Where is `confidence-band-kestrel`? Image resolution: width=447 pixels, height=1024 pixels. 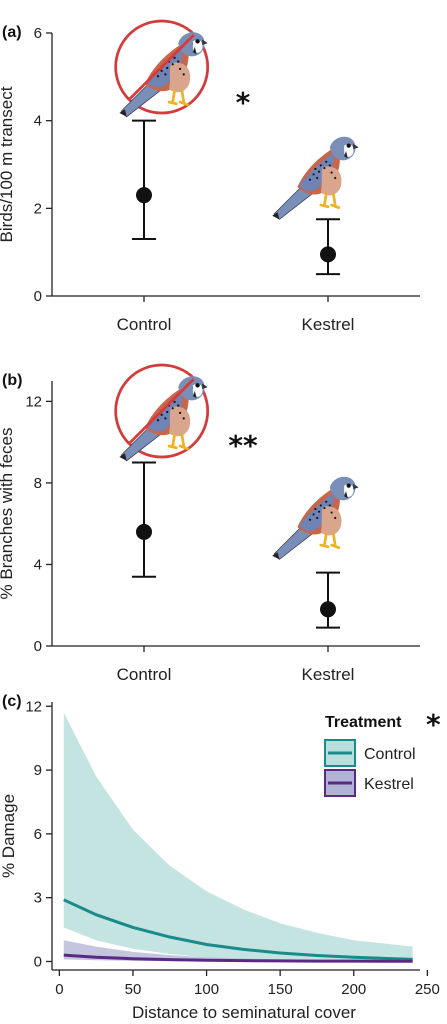 confidence-band-kestrel is located at coordinates (238, 951).